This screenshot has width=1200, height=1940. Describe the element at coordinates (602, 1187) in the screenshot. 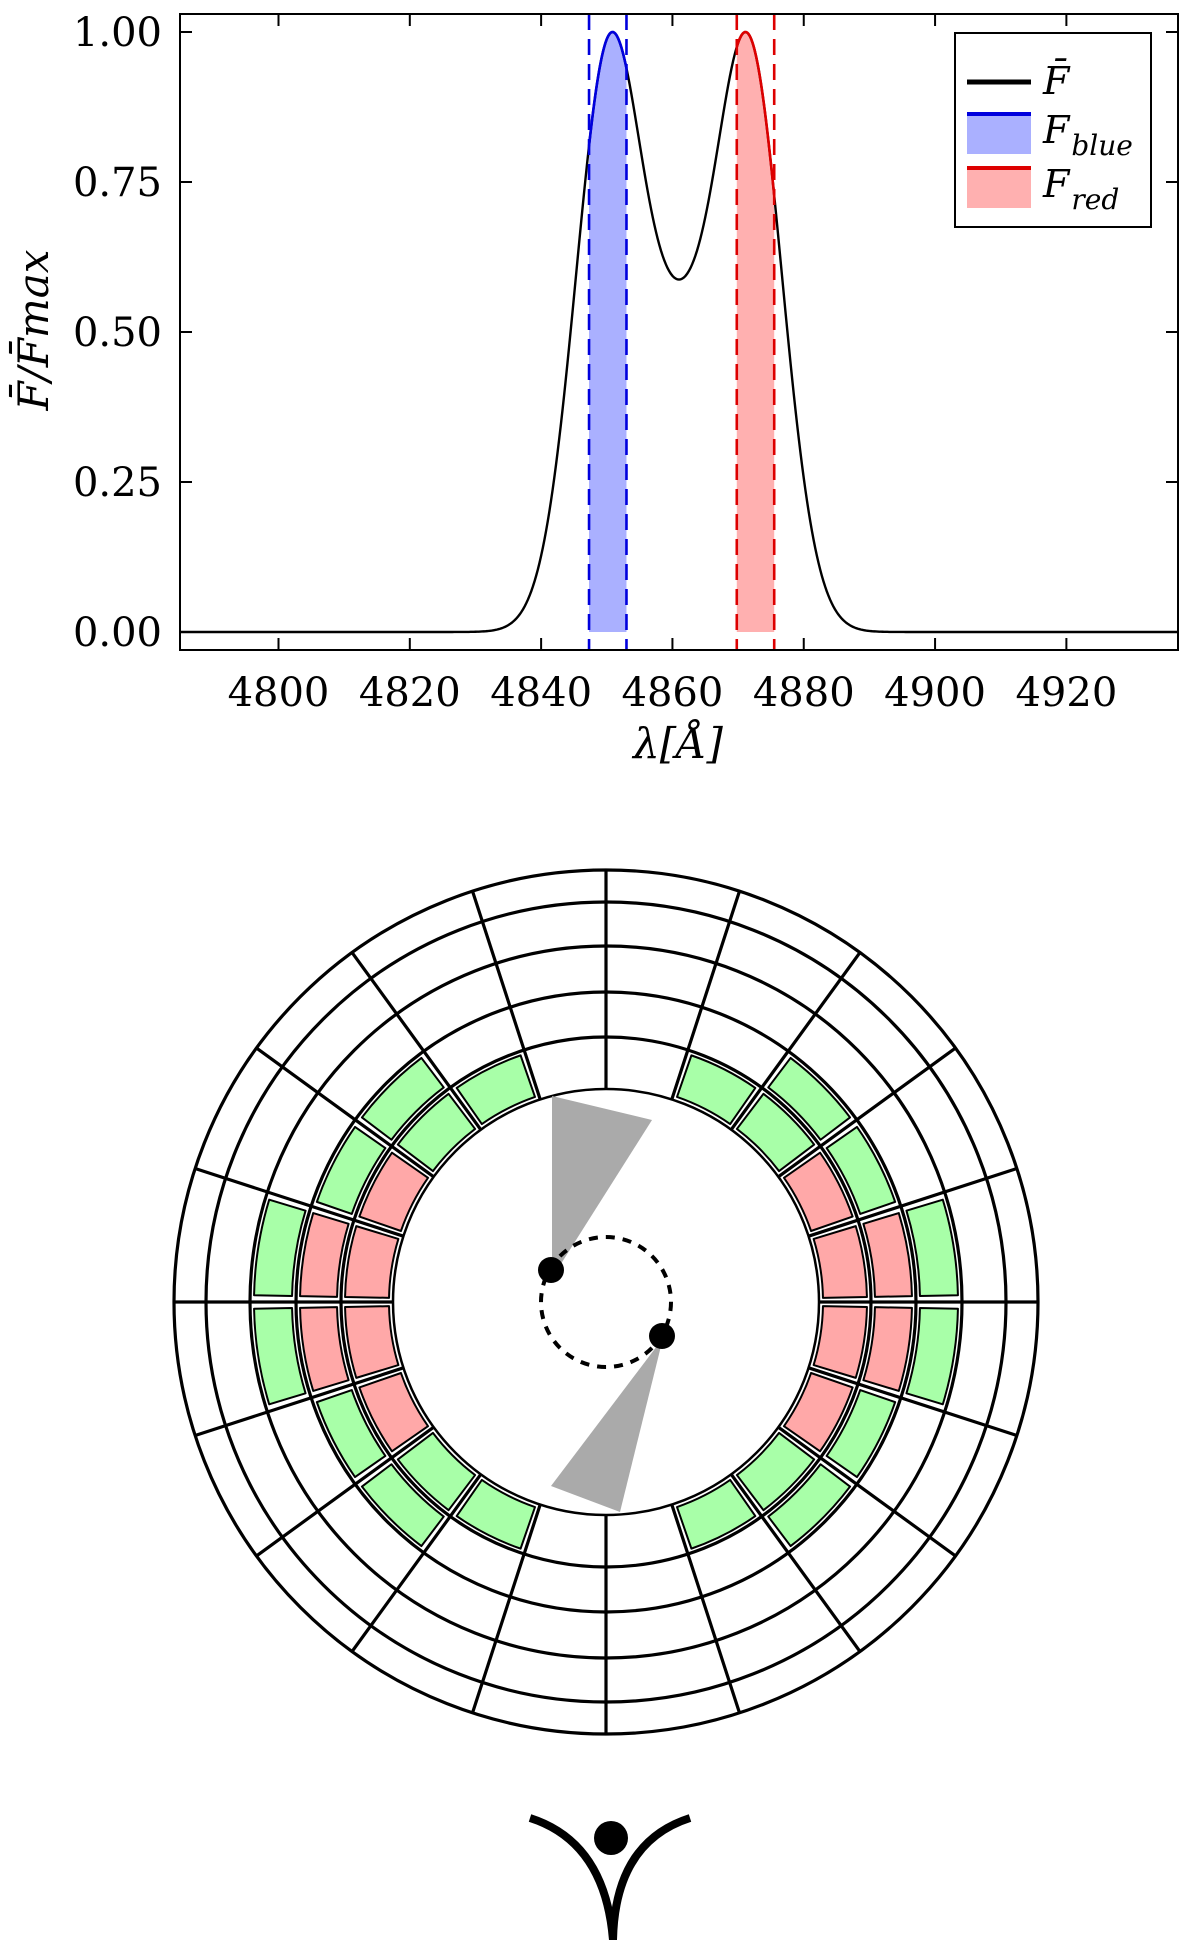

I see `upper-cone` at that location.